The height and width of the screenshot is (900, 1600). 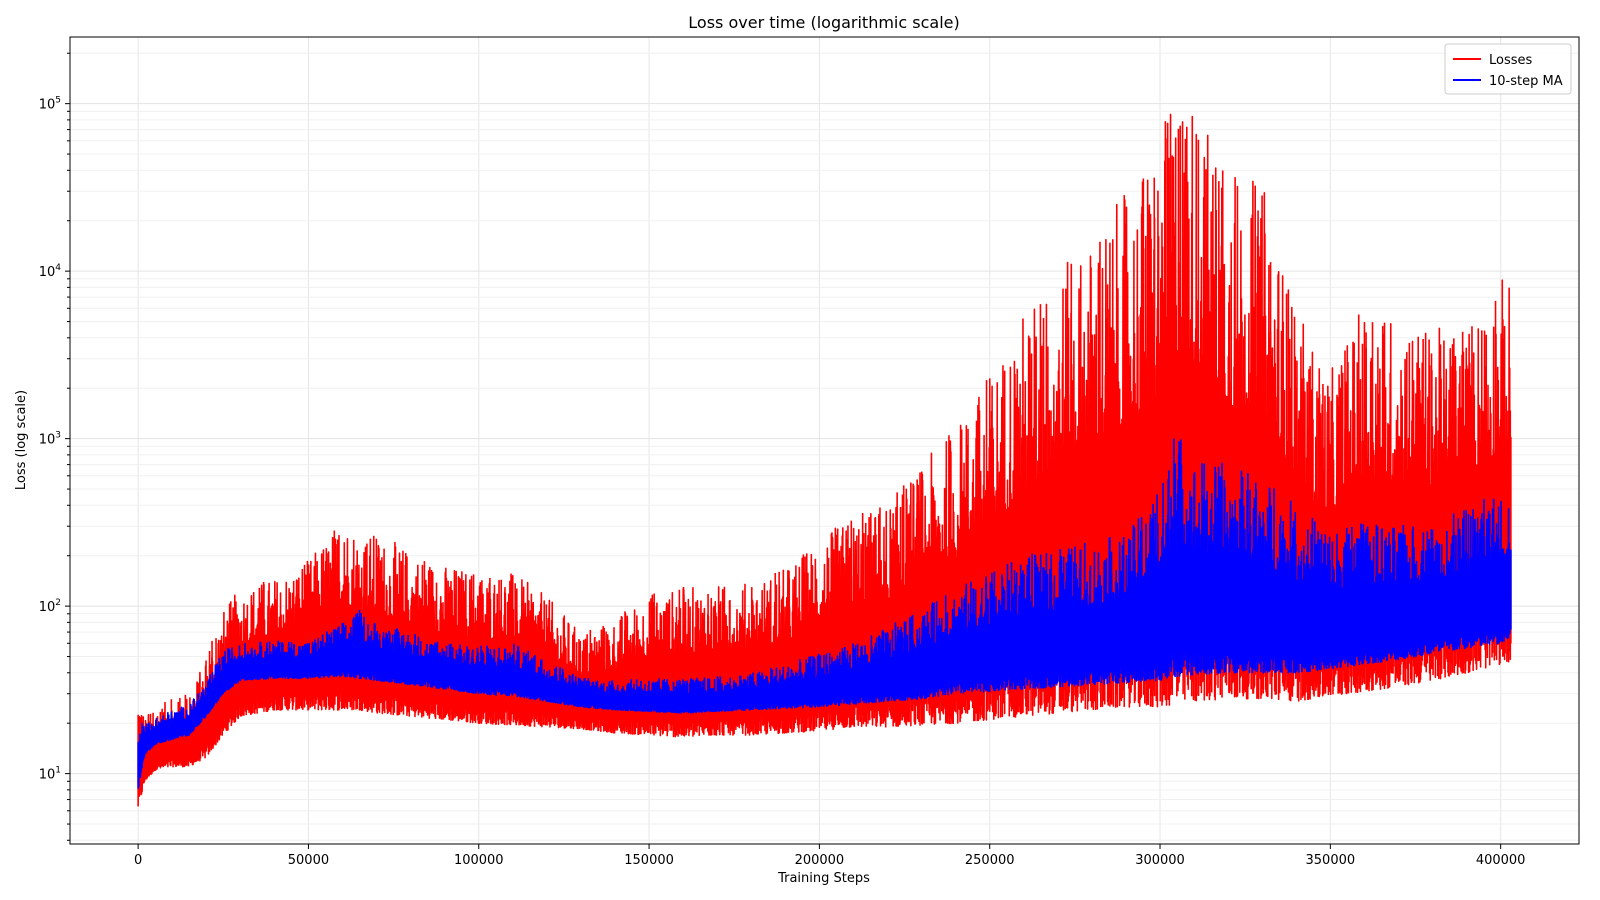 What do you see at coordinates (1511, 60) in the screenshot?
I see `legend-label: Losses` at bounding box center [1511, 60].